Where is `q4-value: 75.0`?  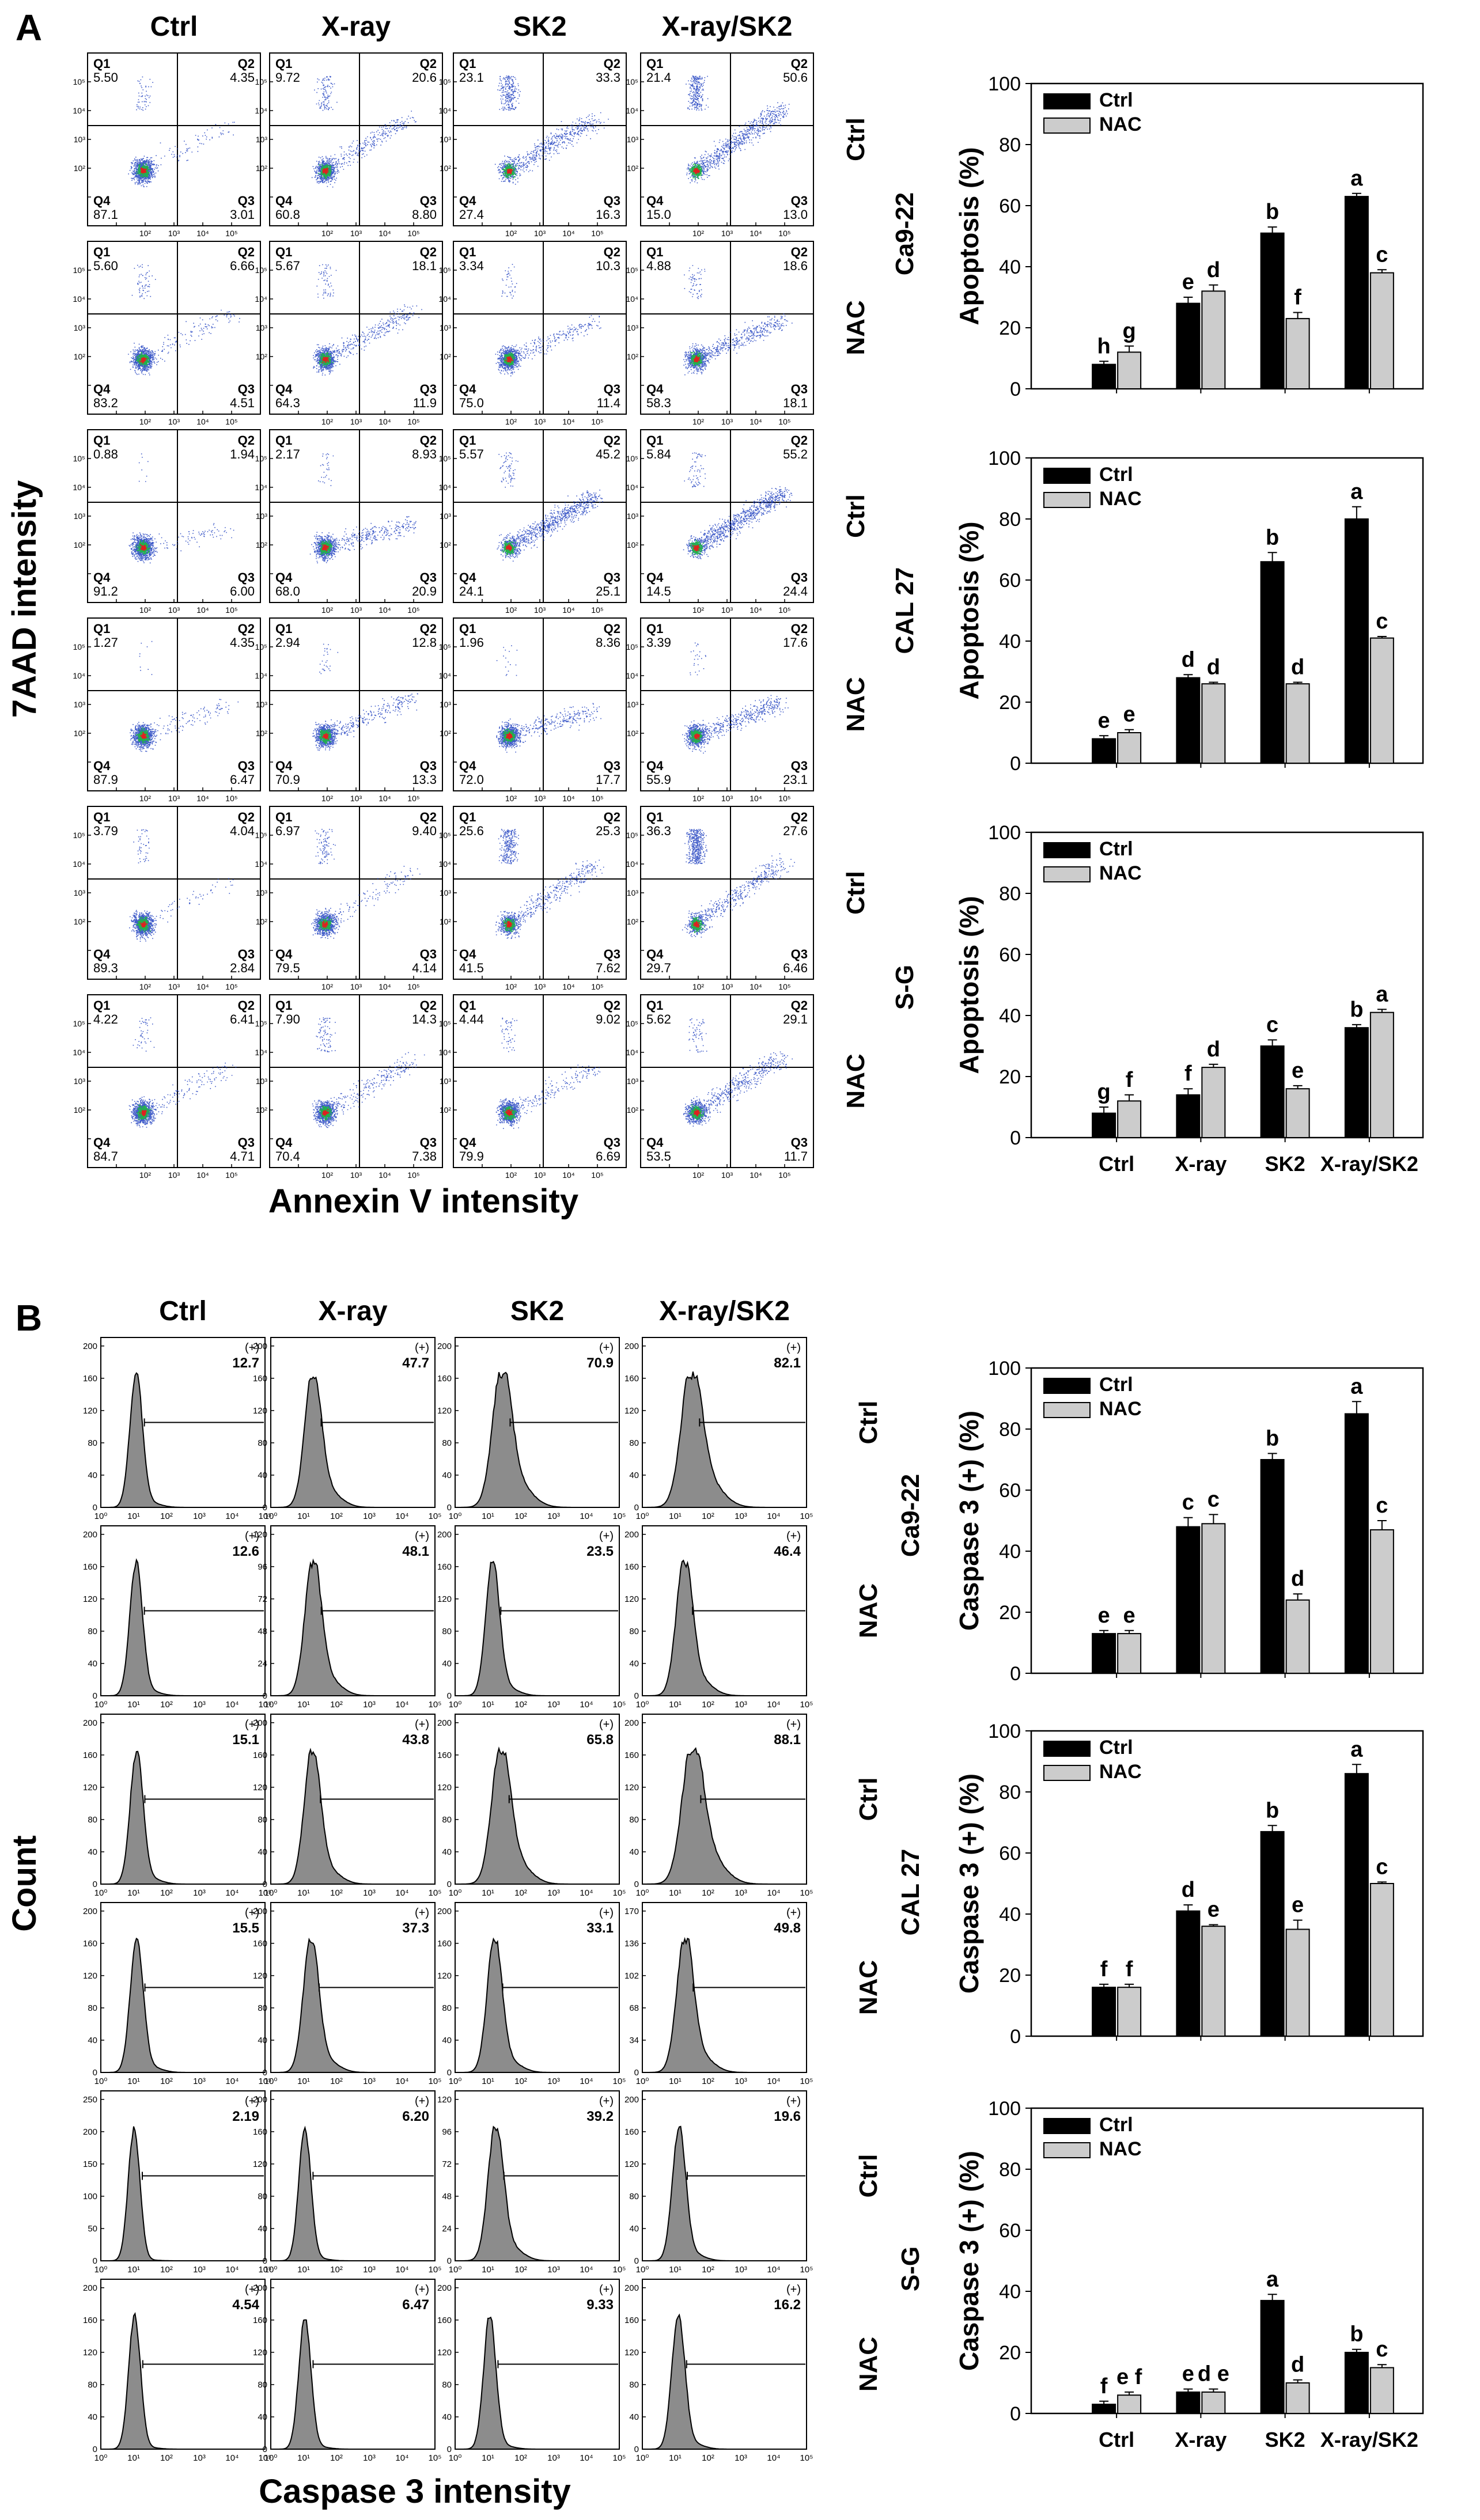
q4-value: 75.0 is located at coordinates (471, 403).